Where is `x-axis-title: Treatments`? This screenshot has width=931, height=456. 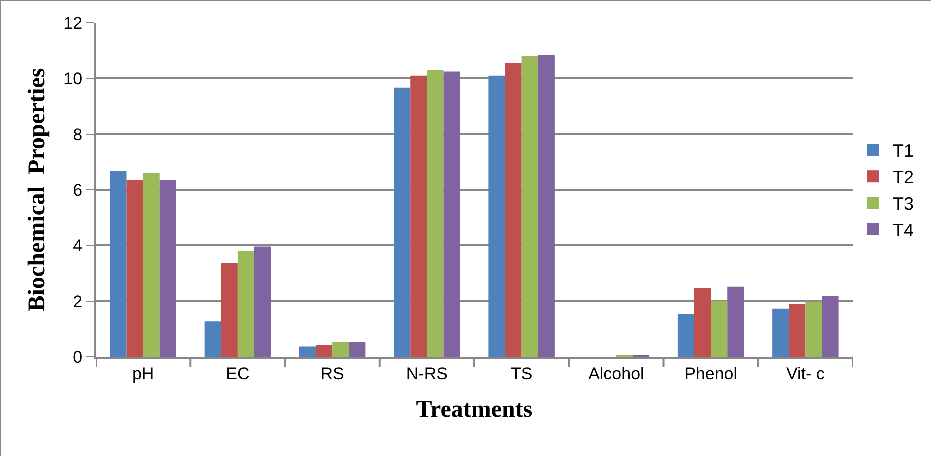
x-axis-title: Treatments is located at coordinates (474, 410).